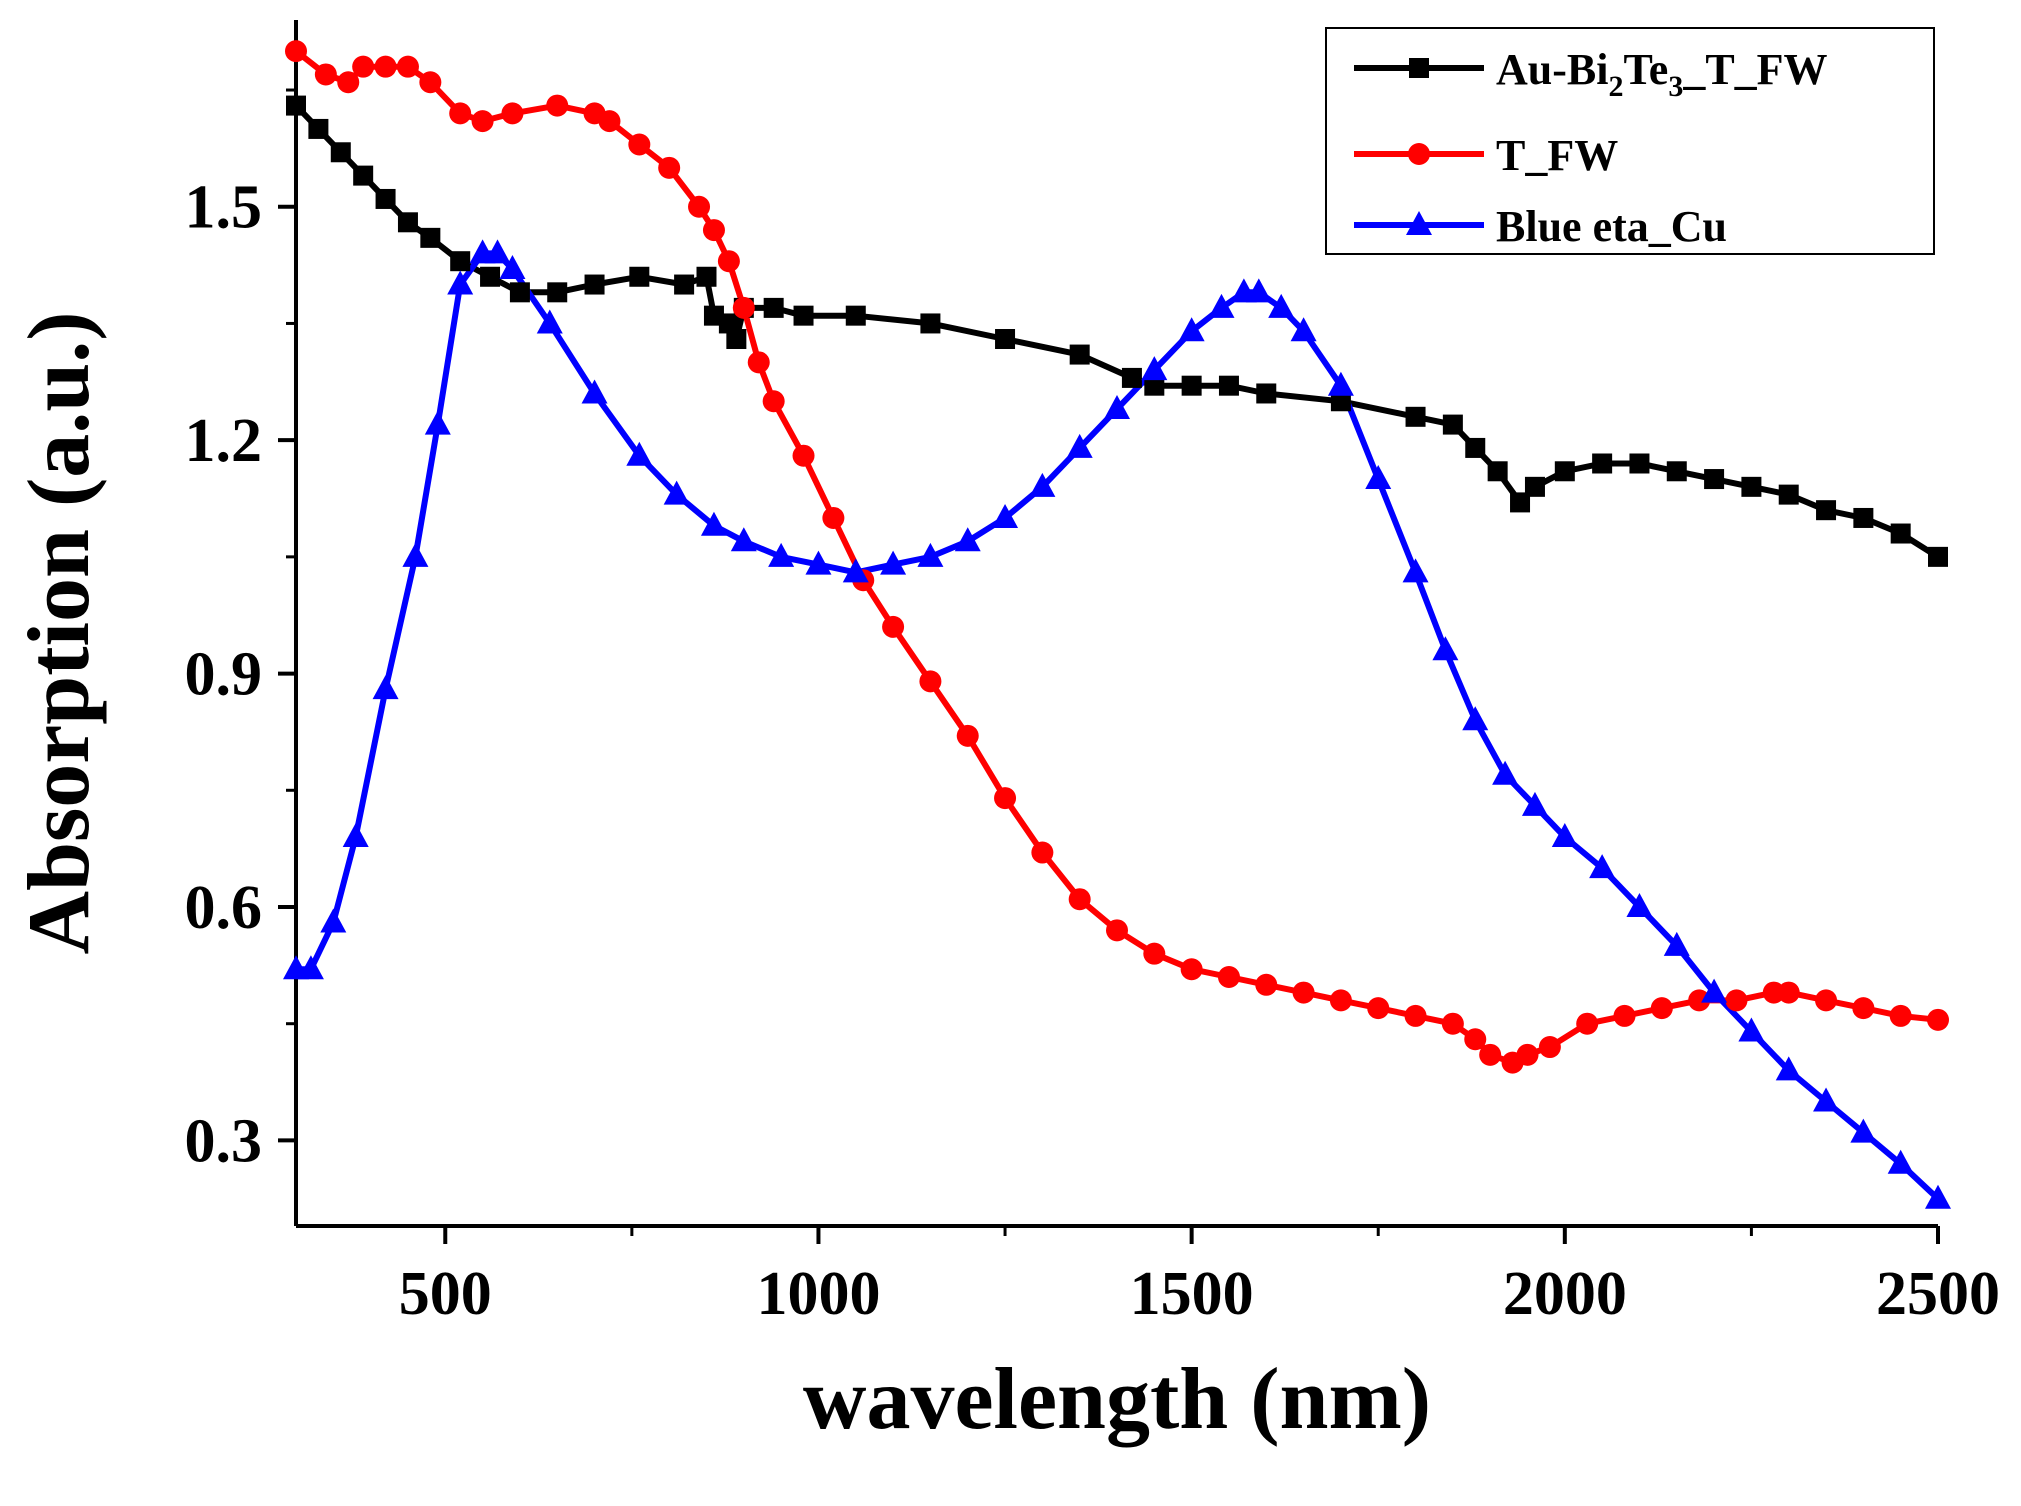  I want to click on legend-label-au-bi2te3-t-fw: Au-Bi2Te3_T_FW, so click(1662, 74).